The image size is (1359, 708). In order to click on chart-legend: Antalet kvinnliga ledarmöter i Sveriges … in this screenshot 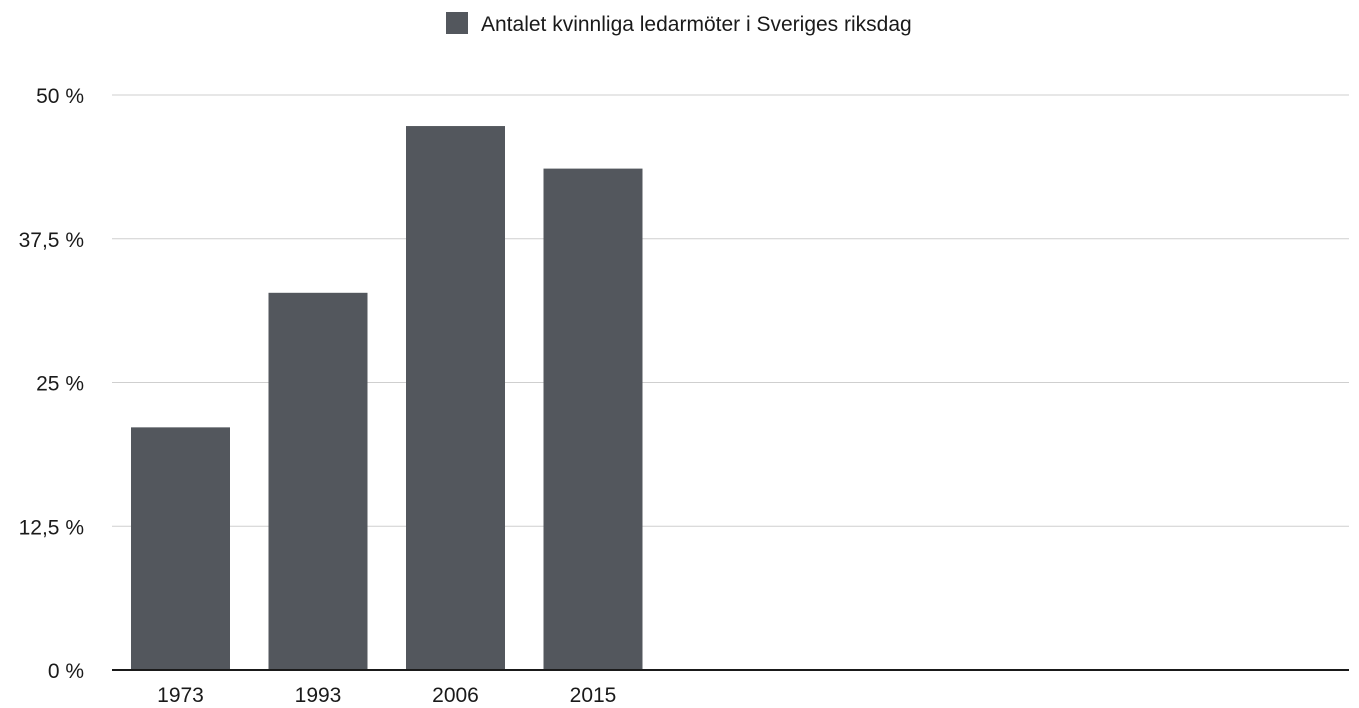, I will do `click(679, 24)`.